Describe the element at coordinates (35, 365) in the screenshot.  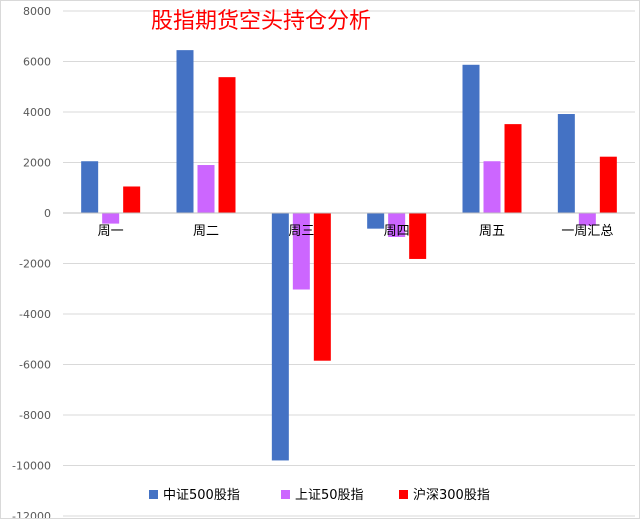
I see `y-tick-label: -6000` at that location.